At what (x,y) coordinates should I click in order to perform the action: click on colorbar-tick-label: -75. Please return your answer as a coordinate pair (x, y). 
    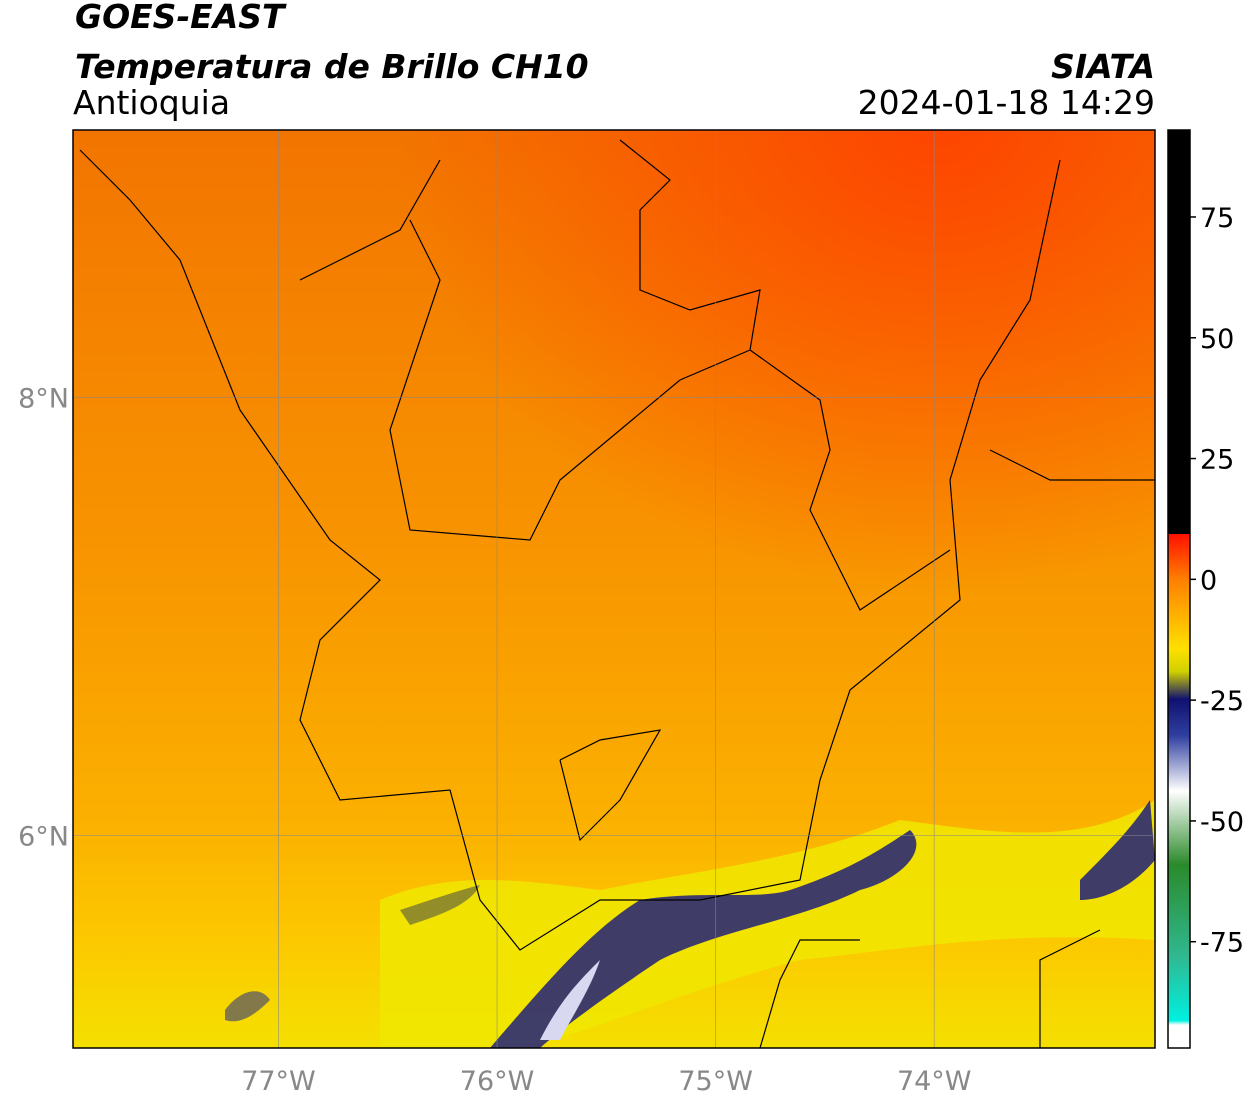
    Looking at the image, I should click on (1222, 943).